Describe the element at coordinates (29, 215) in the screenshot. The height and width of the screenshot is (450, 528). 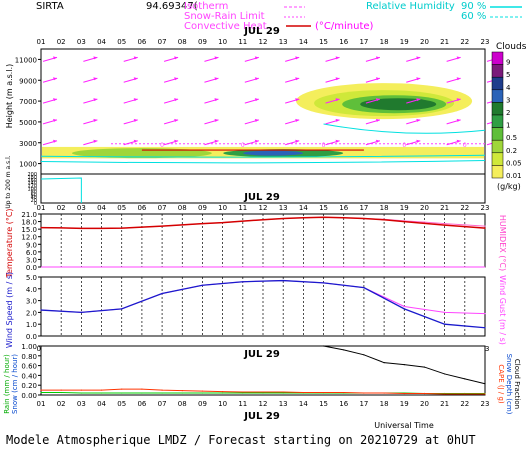
I see `temp-ytick-label: 21.0` at that location.